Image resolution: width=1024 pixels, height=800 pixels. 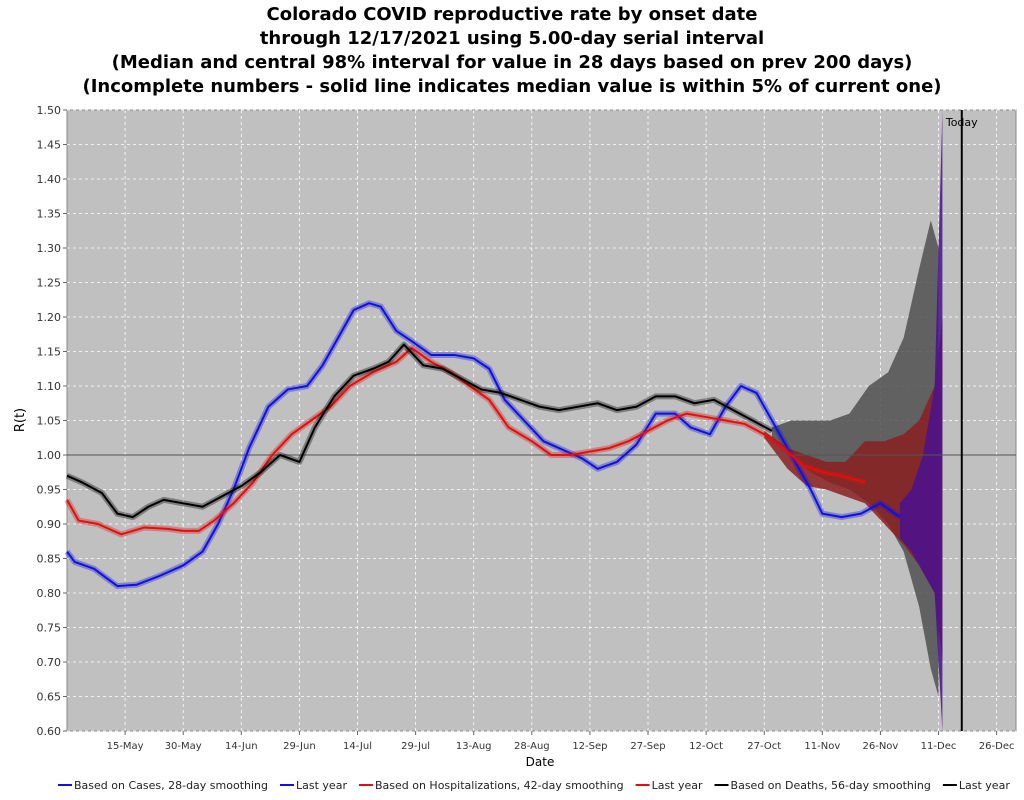 What do you see at coordinates (49, 214) in the screenshot?
I see `y-tick-label: 1.35` at bounding box center [49, 214].